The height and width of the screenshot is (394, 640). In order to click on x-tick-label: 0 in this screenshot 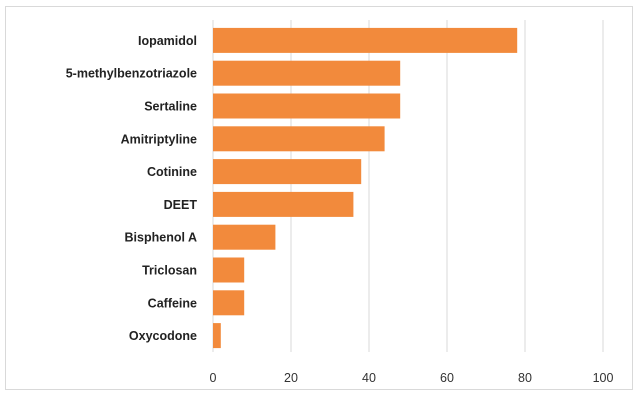, I will do `click(213, 378)`.